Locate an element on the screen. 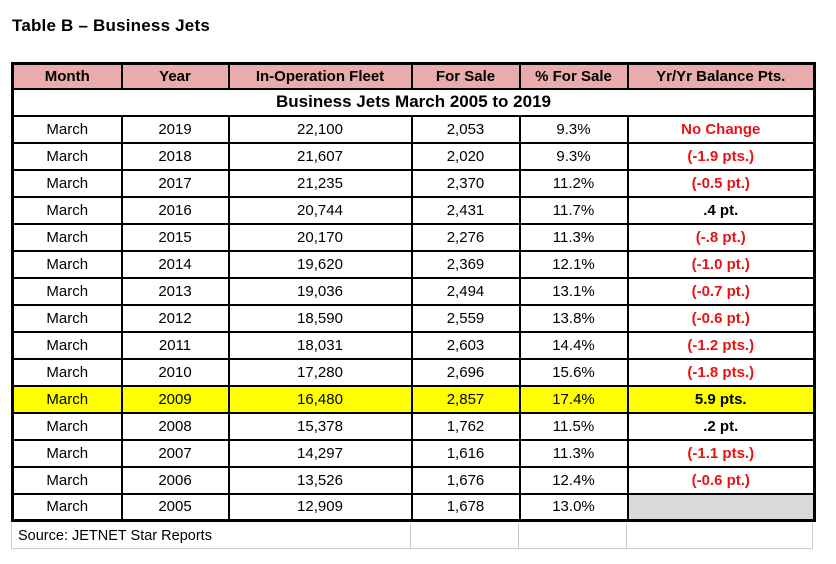 This screenshot has width=836, height=564. cell-year: 2006 is located at coordinates (175, 480).